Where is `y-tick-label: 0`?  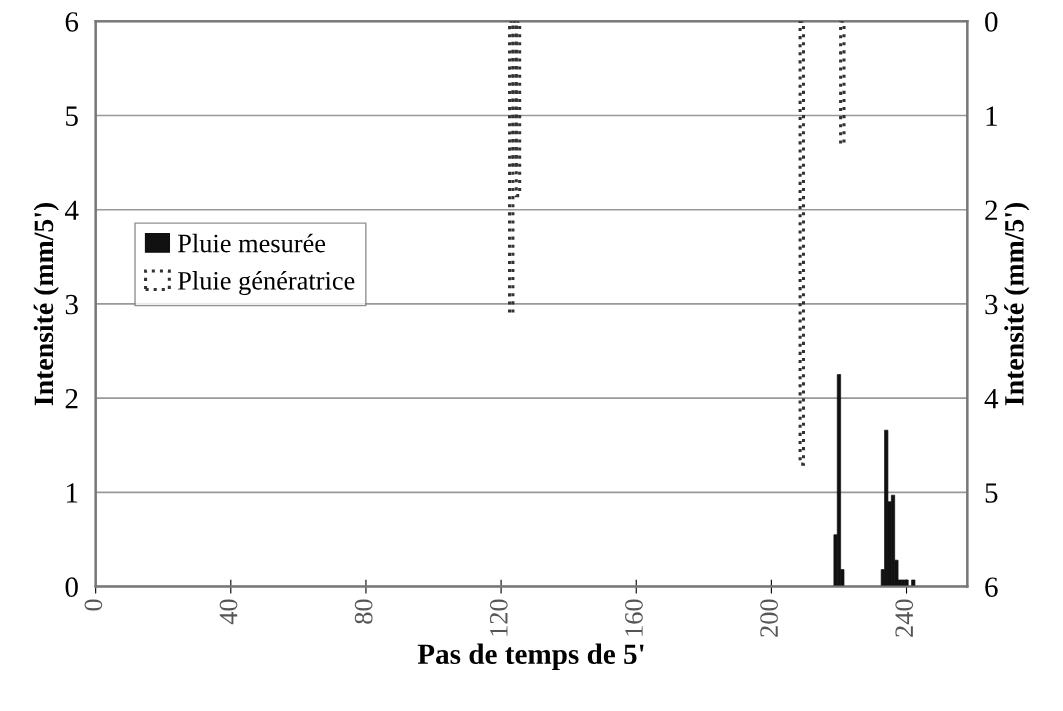
y-tick-label: 0 is located at coordinates (71, 587).